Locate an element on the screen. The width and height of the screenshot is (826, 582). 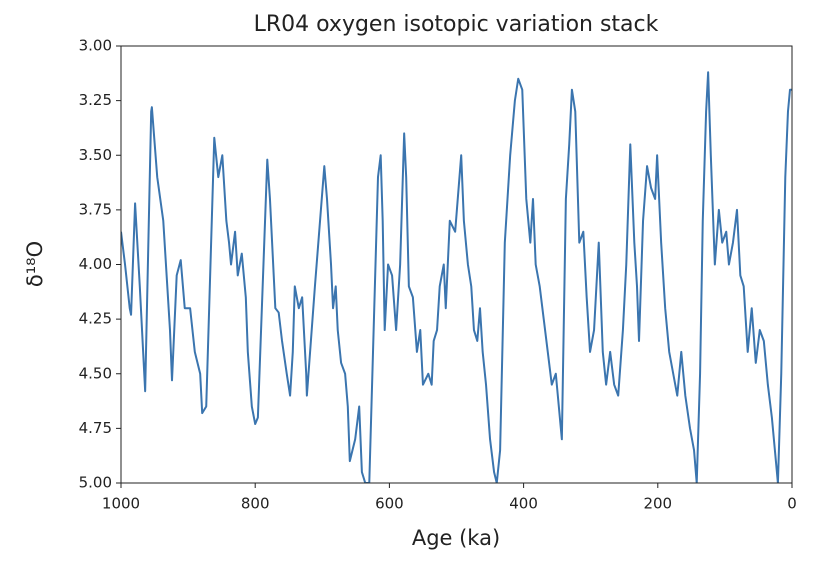
y-tick-label: 4.75 is located at coordinates (95, 428).